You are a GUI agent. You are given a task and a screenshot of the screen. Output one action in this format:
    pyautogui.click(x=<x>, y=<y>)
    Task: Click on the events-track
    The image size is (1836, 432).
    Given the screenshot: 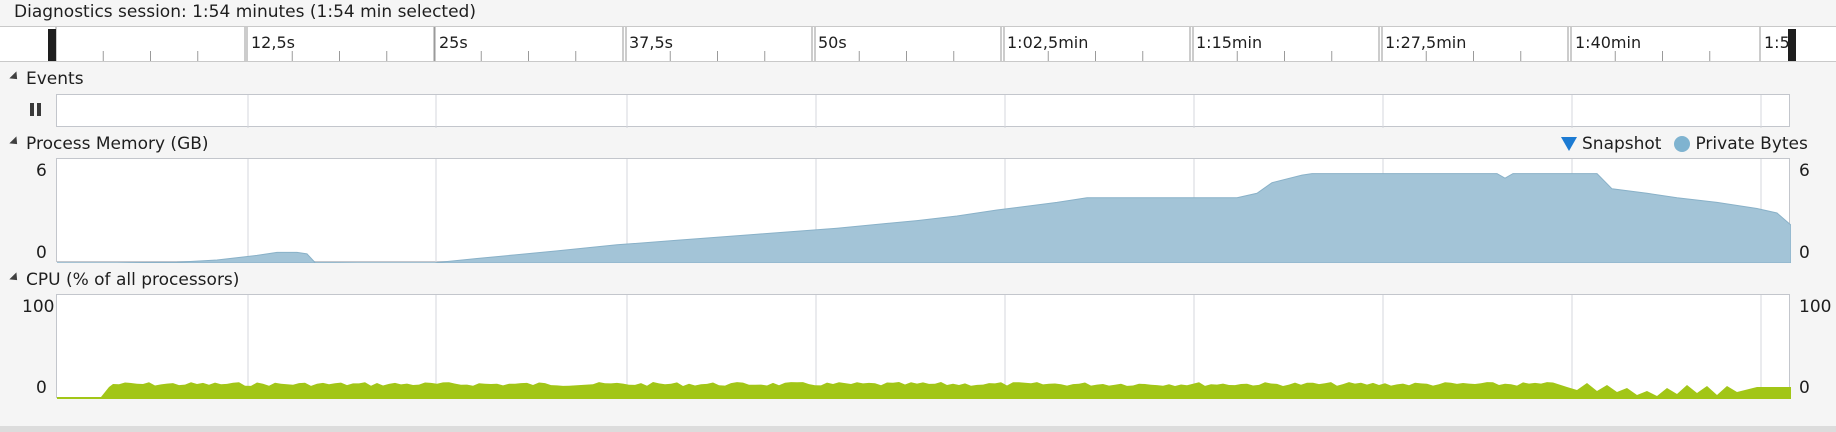 What is the action you would take?
    pyautogui.click(x=923, y=111)
    